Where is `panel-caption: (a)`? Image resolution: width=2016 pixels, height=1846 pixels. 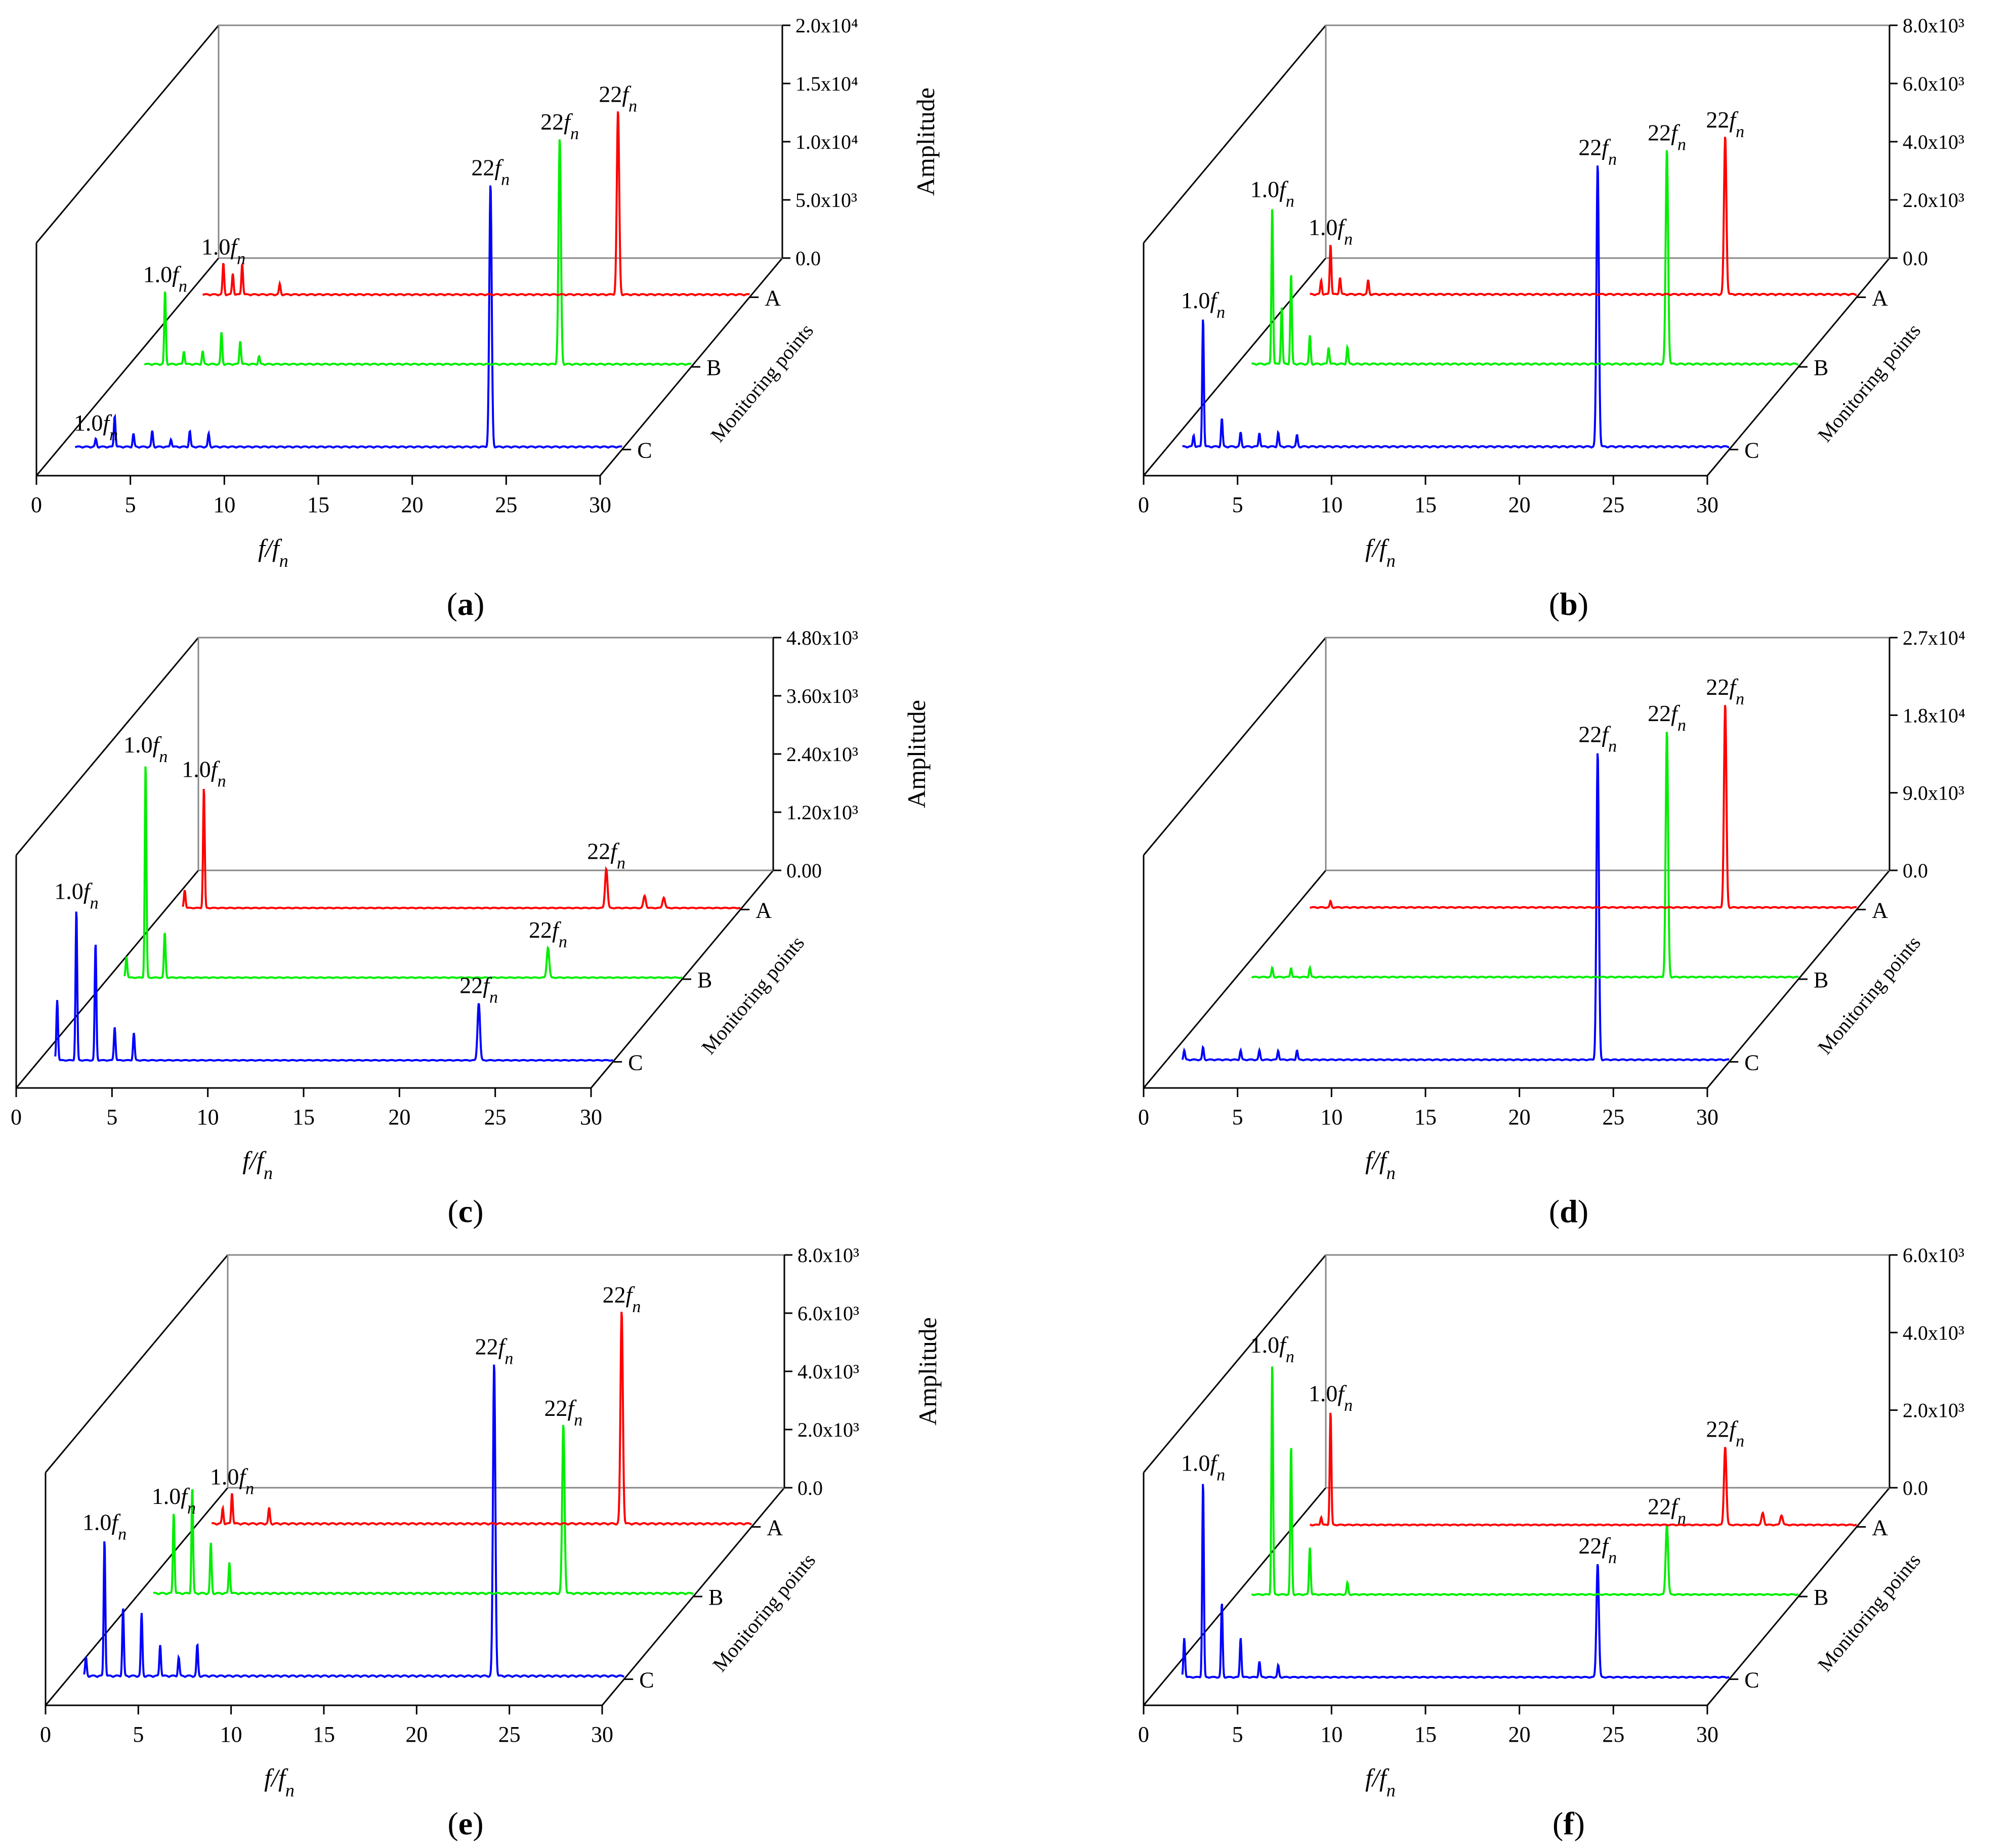 panel-caption: (a) is located at coordinates (466, 604).